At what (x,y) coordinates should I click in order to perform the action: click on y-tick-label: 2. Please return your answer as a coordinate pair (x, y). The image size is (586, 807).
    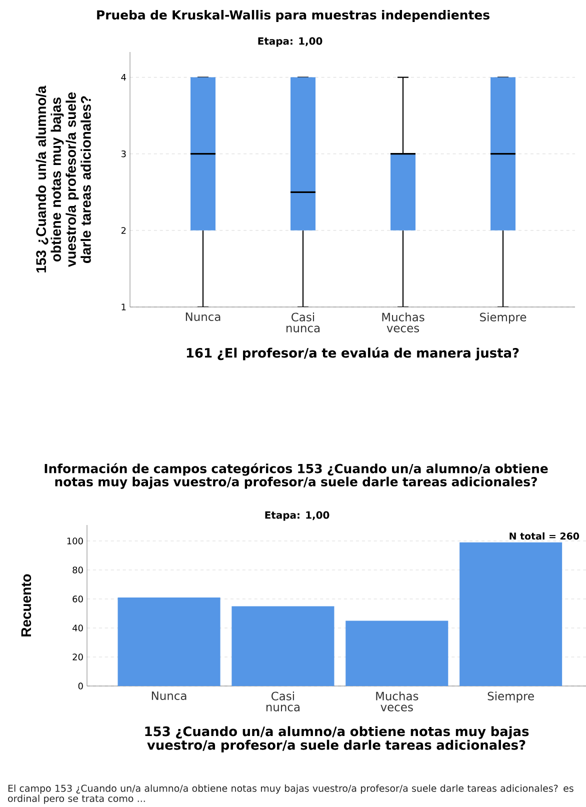
    Looking at the image, I should click on (123, 230).